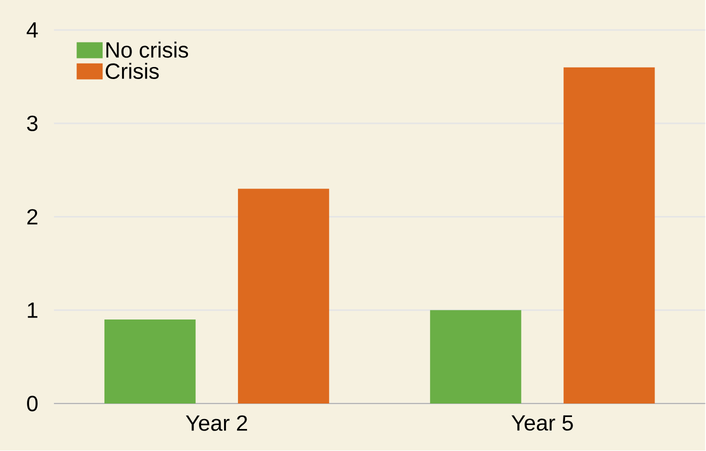 This screenshot has height=451, width=706. Describe the element at coordinates (32, 404) in the screenshot. I see `y-tick-label: 0` at that location.